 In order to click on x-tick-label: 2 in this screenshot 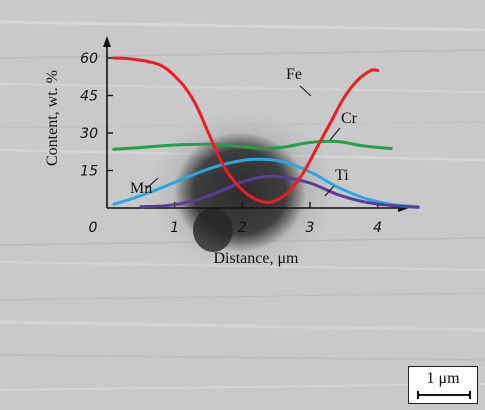, I will do `click(242, 228)`.